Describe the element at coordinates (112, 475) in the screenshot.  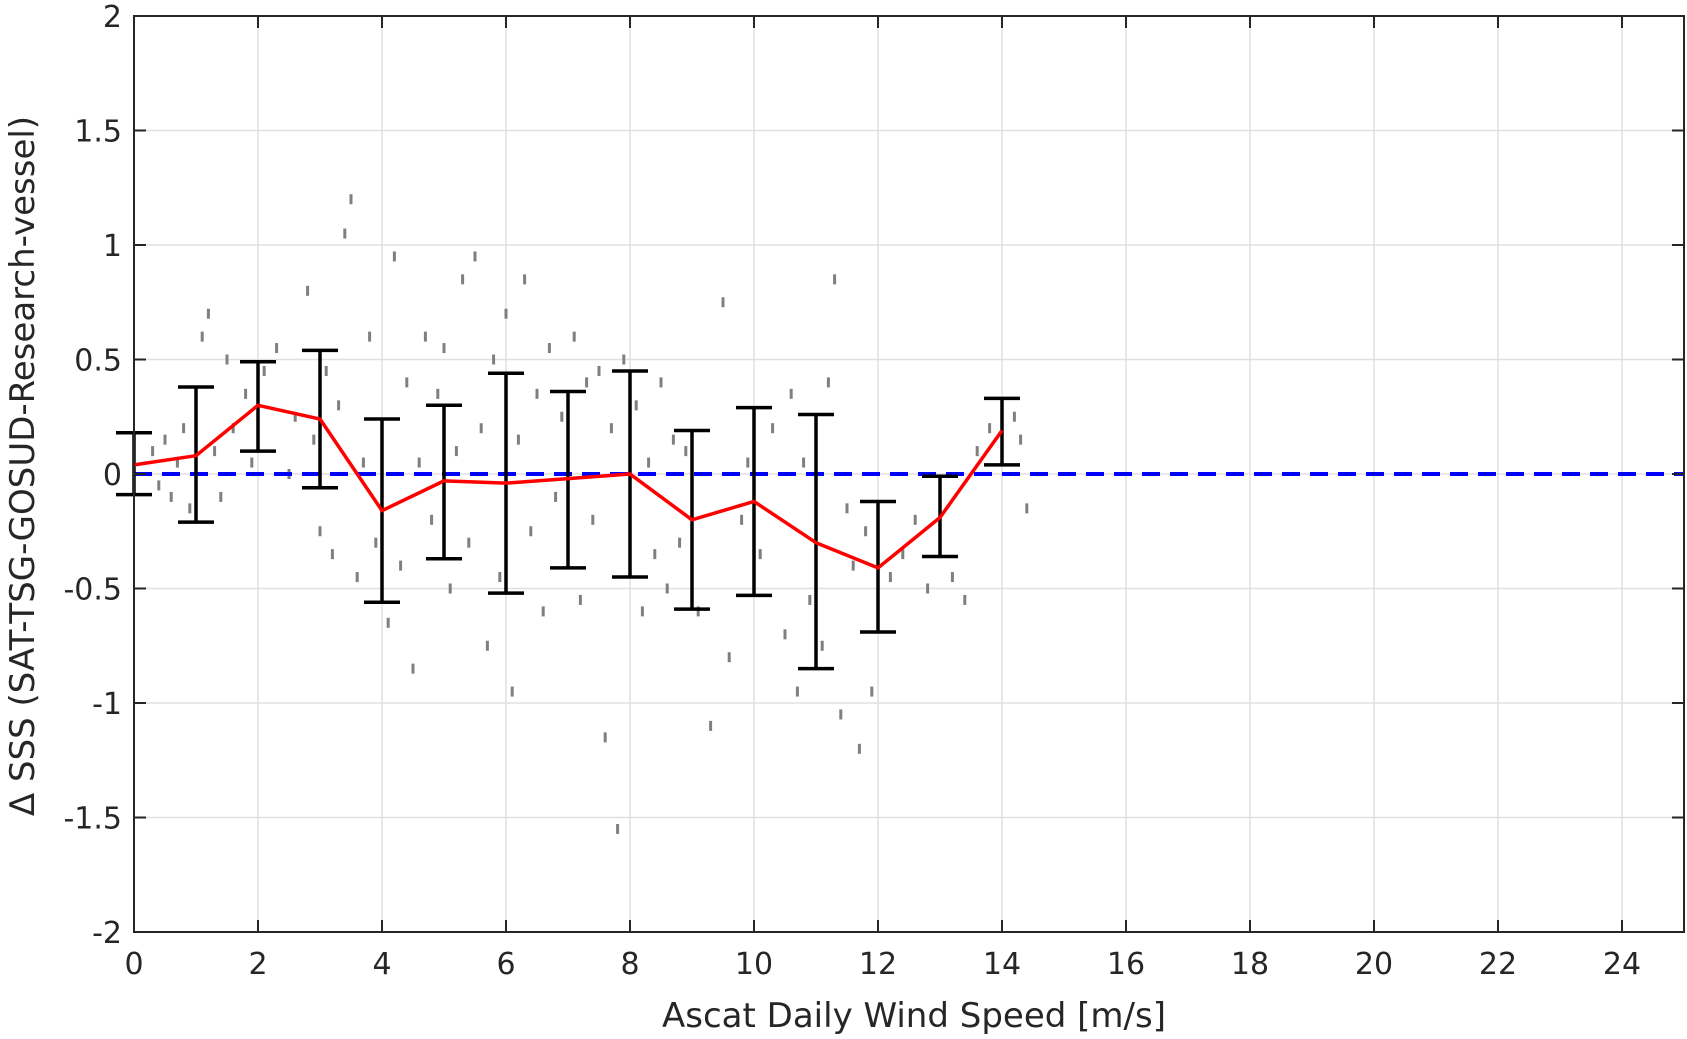
I see `y-tick-label: 0` at that location.